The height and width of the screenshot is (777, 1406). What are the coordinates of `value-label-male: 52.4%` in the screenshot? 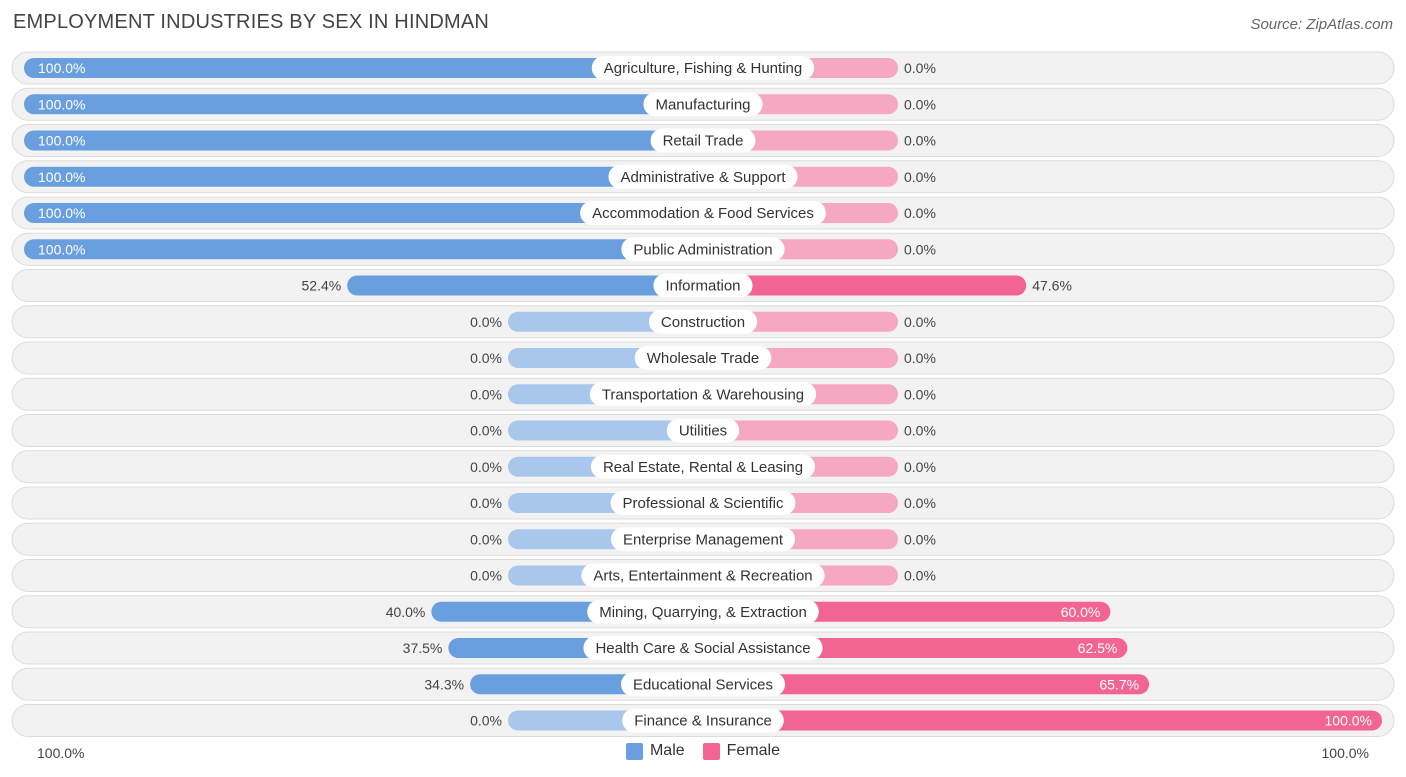 It's located at (322, 286).